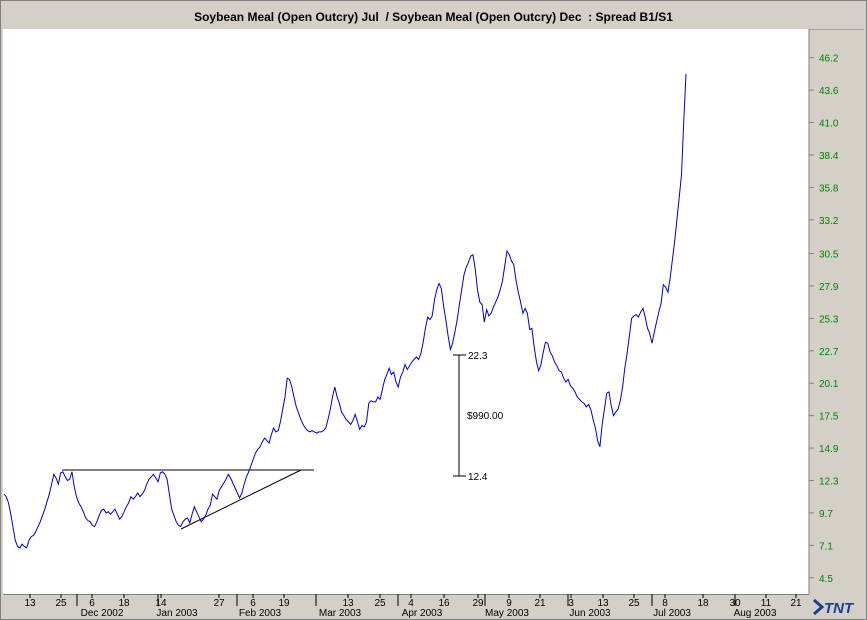 This screenshot has height=620, width=867. I want to click on y-tick-label: 27.9, so click(829, 287).